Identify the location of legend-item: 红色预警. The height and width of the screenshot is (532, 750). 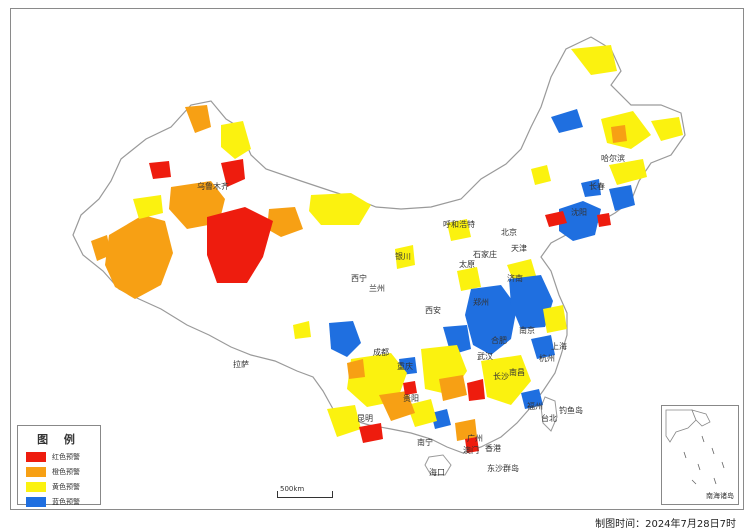
(63, 456).